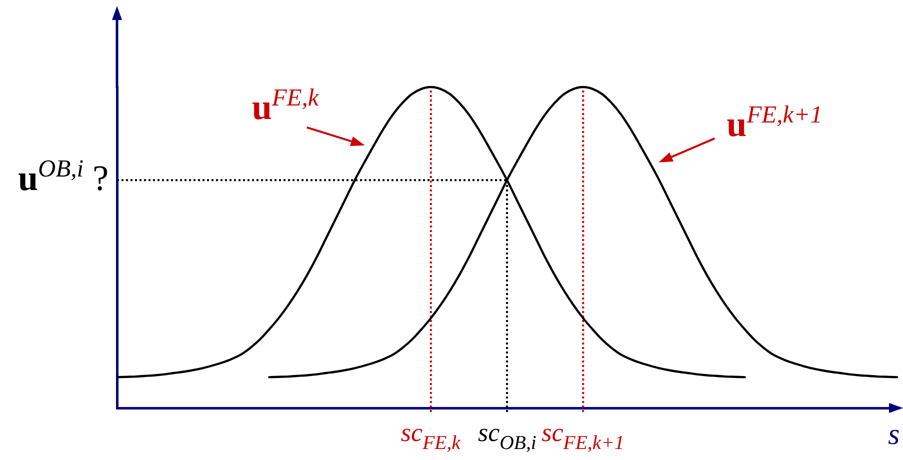  What do you see at coordinates (285, 106) in the screenshot?
I see `series-label: u$^{FE,k}$` at bounding box center [285, 106].